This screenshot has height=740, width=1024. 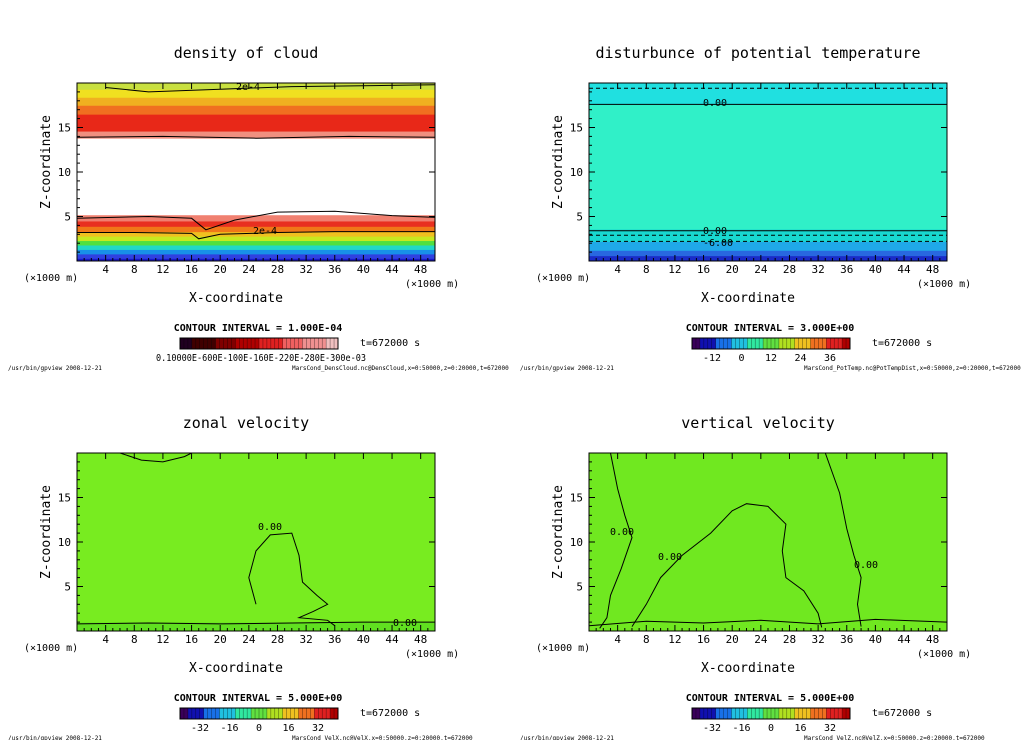 I want to click on x-tick-label: 48, so click(x=932, y=269).